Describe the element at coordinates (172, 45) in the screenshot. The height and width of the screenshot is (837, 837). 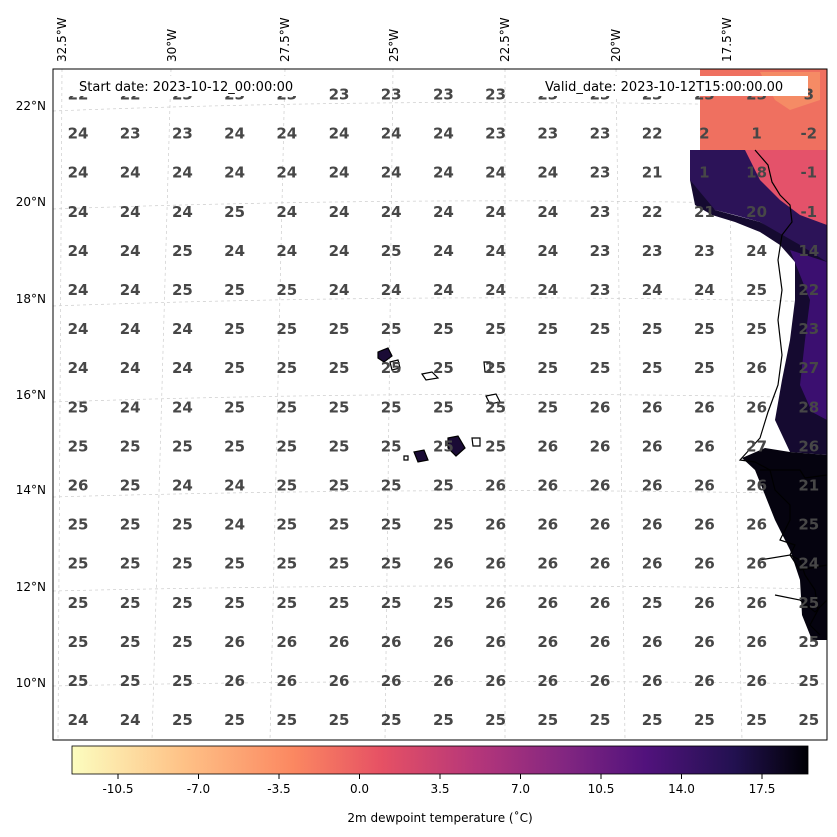
I see `longitude-label: 30°W` at that location.